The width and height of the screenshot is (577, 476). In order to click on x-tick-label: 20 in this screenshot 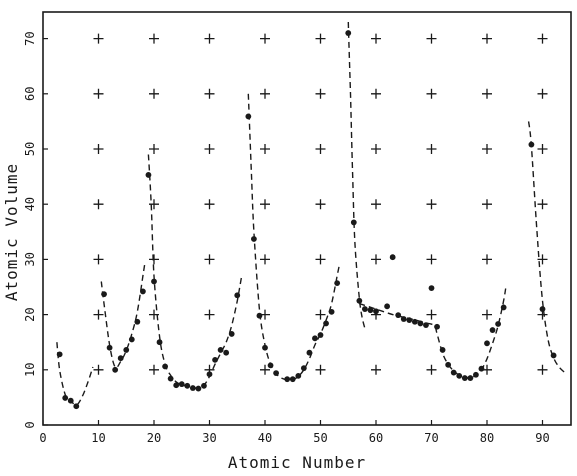, I will do `click(154, 438)`.